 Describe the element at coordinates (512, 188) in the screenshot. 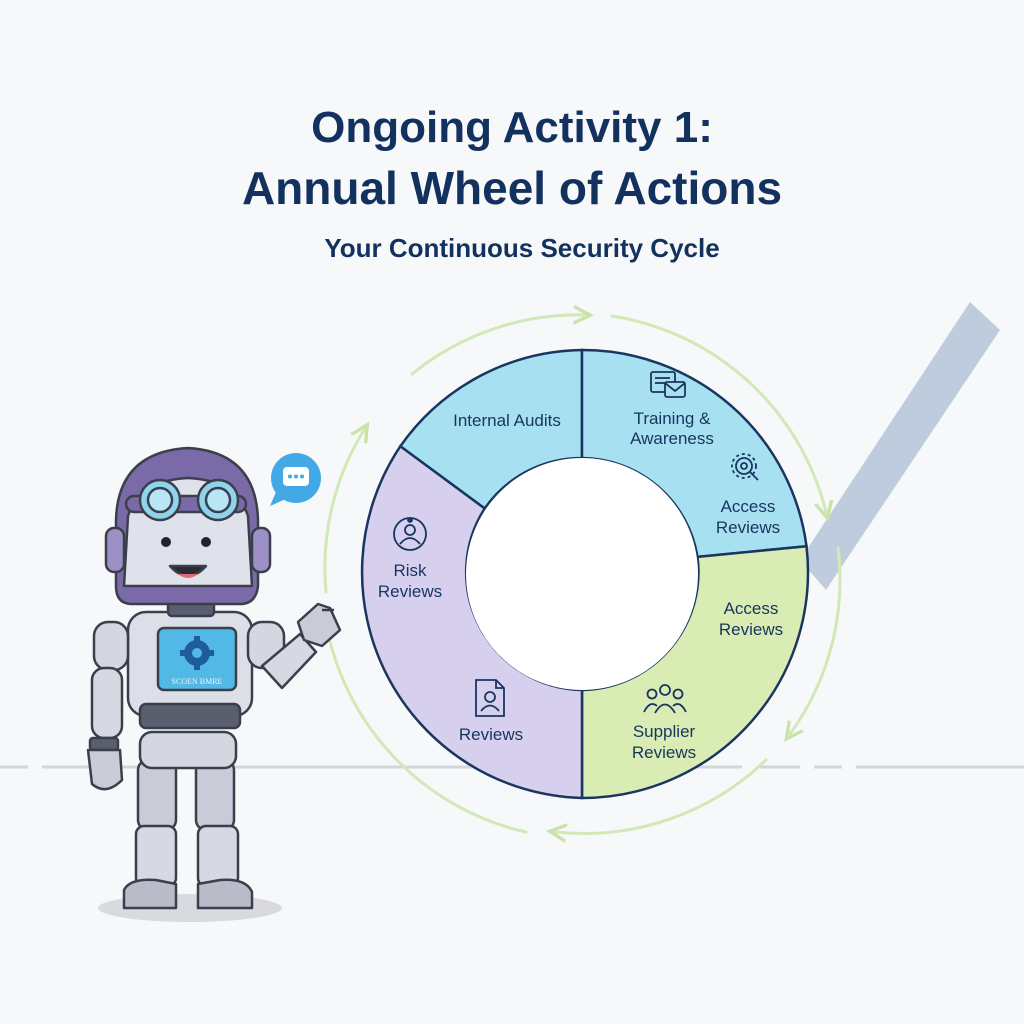

I see `page-title-line2: Annual Wheel of Actions` at that location.